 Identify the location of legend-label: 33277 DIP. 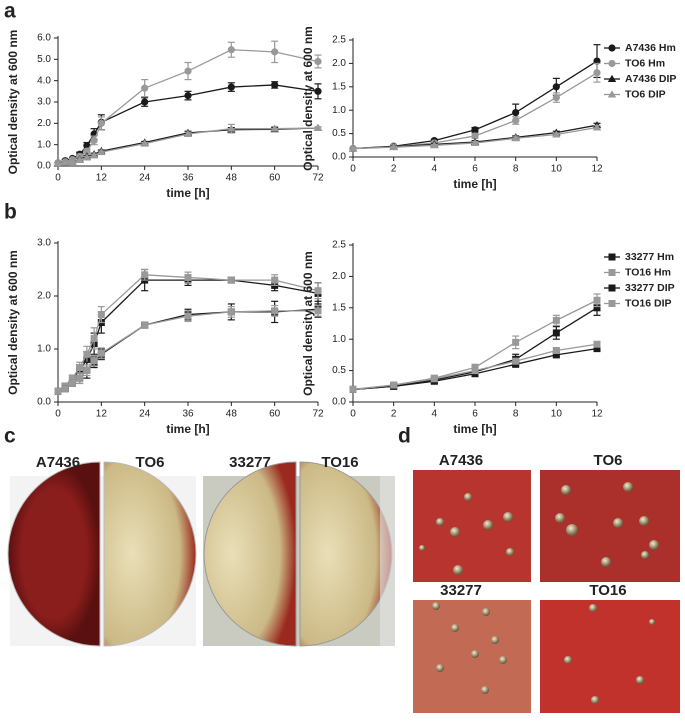
(650, 288).